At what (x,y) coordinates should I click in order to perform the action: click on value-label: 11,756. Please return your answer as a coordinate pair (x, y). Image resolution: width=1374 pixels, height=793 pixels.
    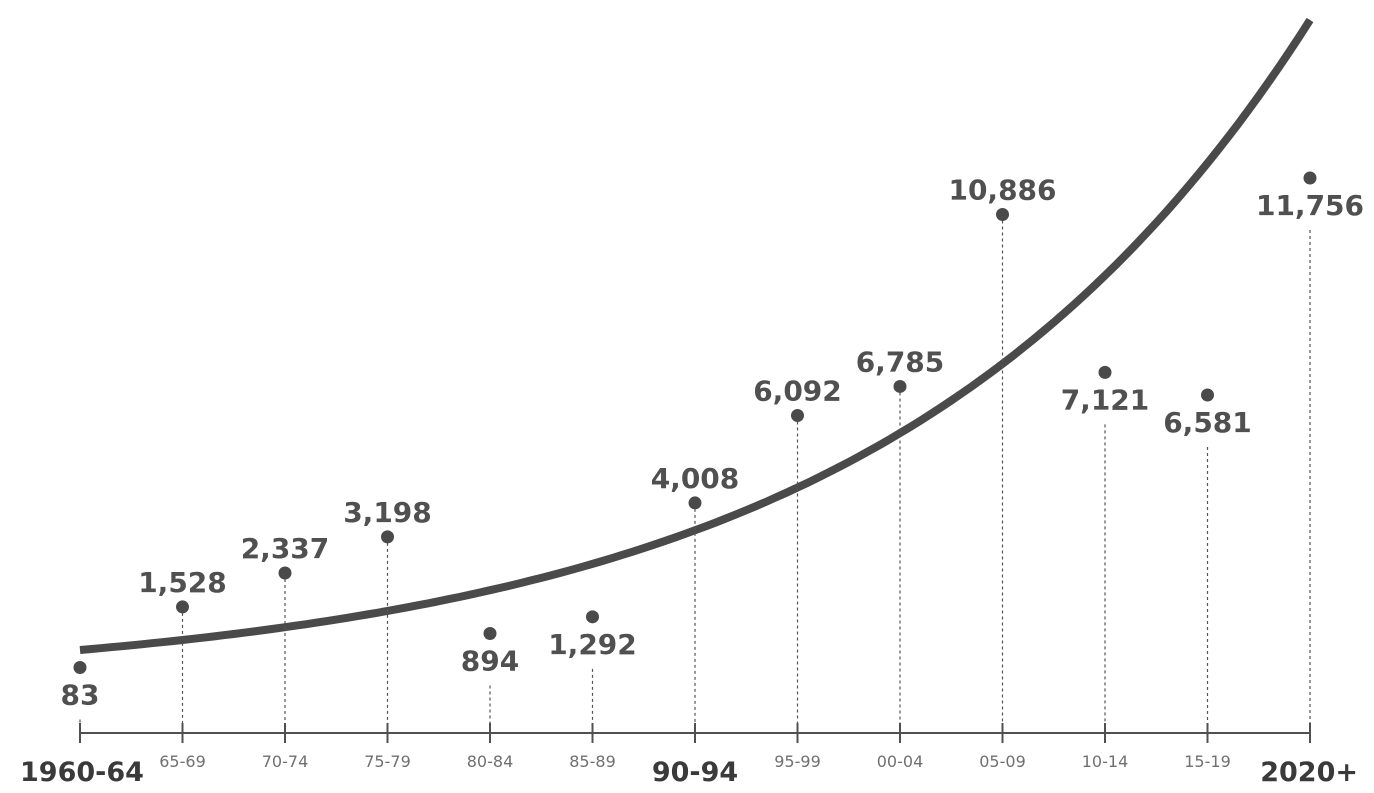
    Looking at the image, I should click on (1310, 205).